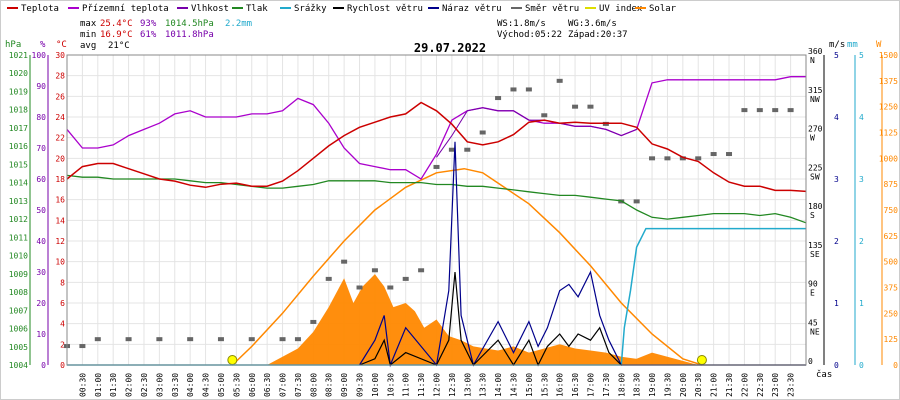  What do you see at coordinates (815, 90) in the screenshot?
I see `tick-dir-7: 315` at bounding box center [815, 90].